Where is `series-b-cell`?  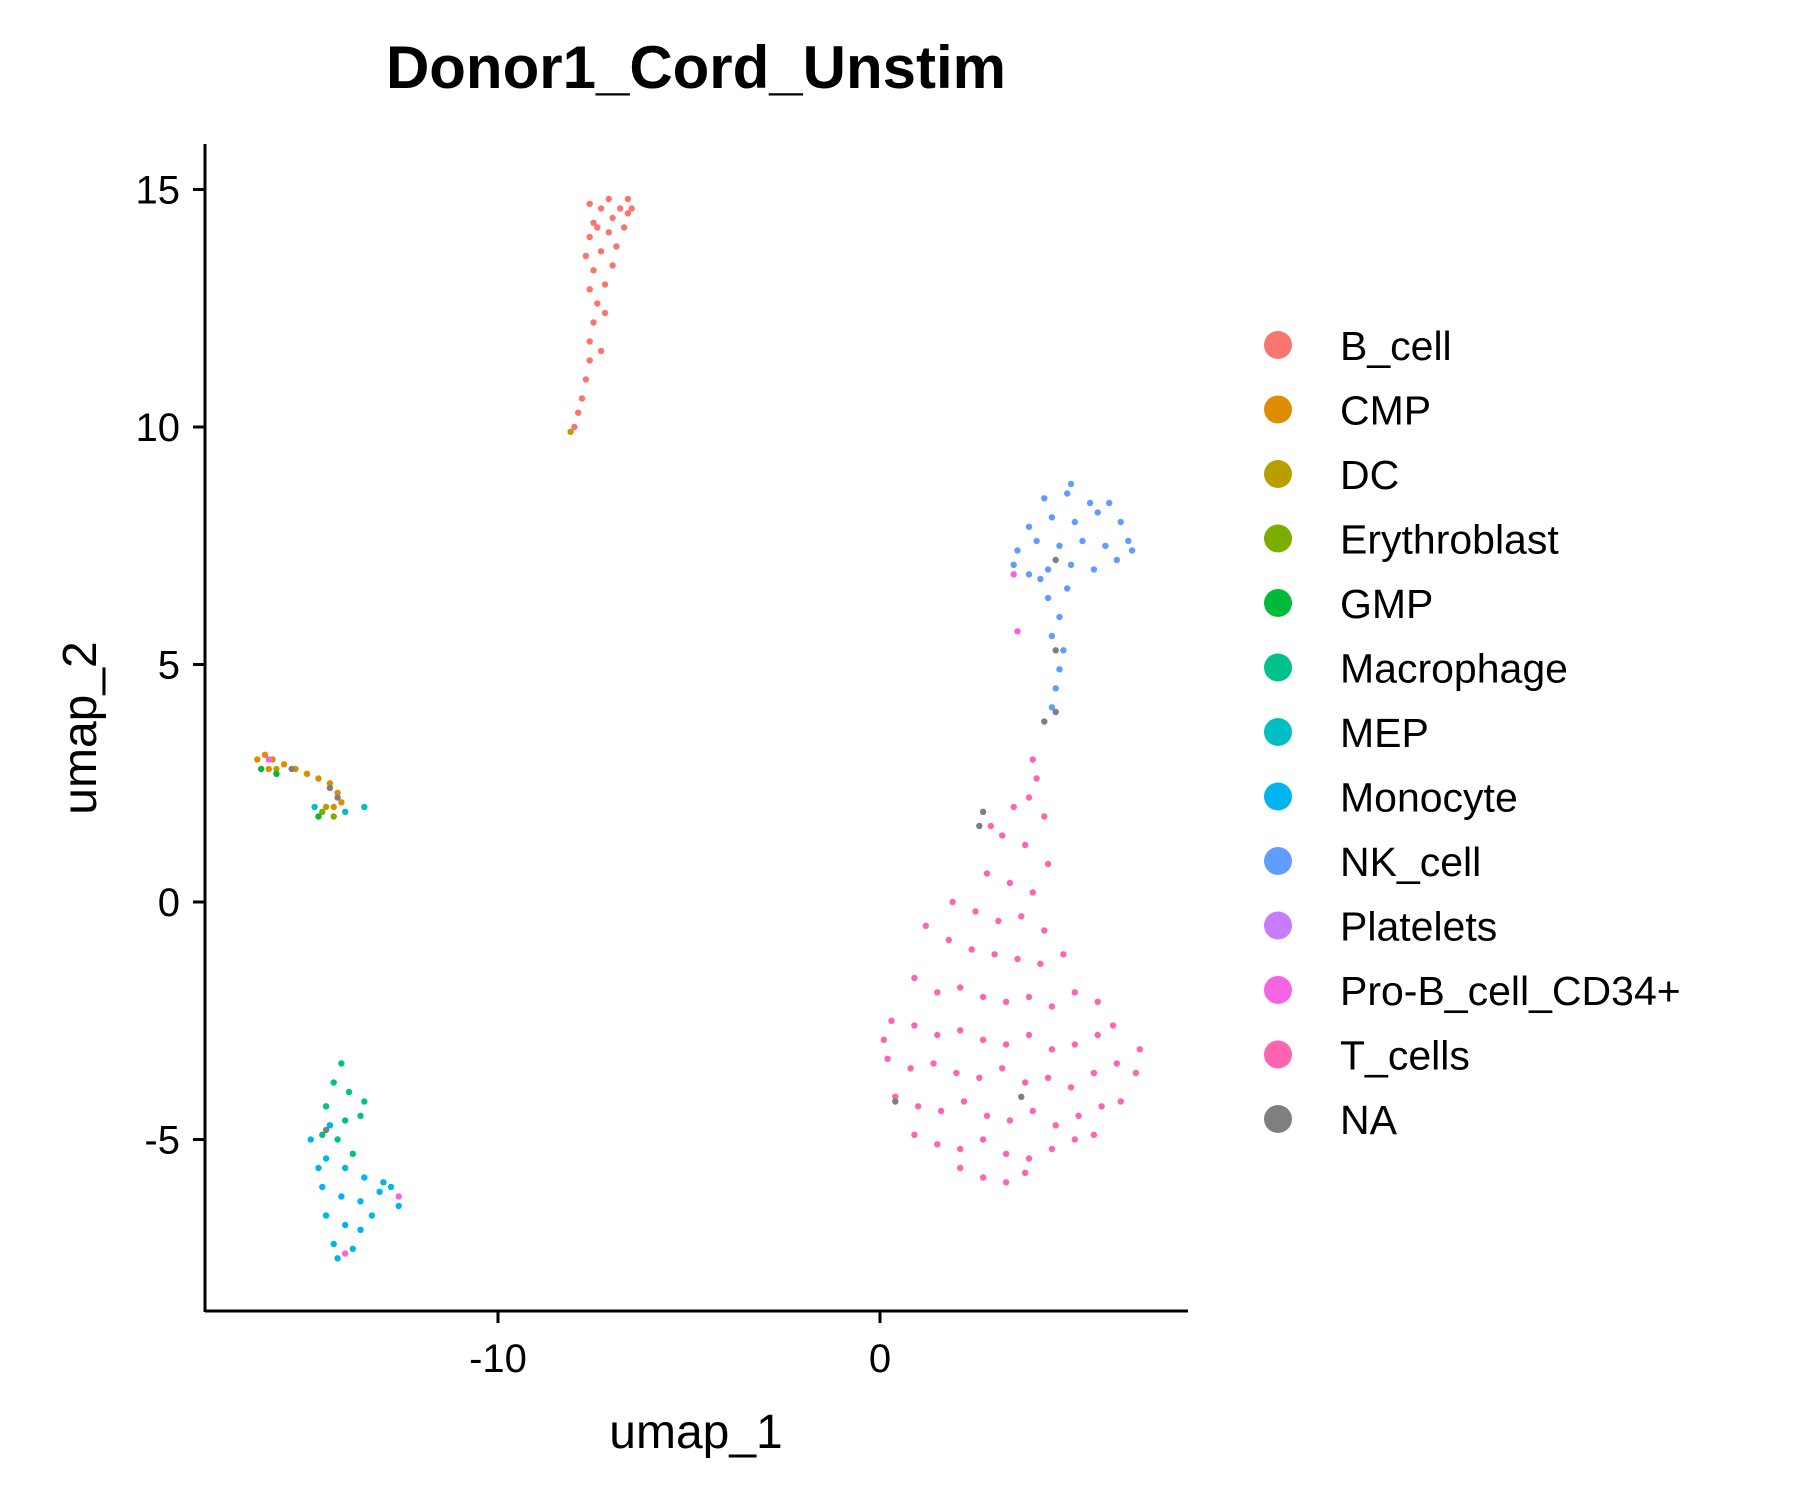
series-b-cell is located at coordinates (603, 313).